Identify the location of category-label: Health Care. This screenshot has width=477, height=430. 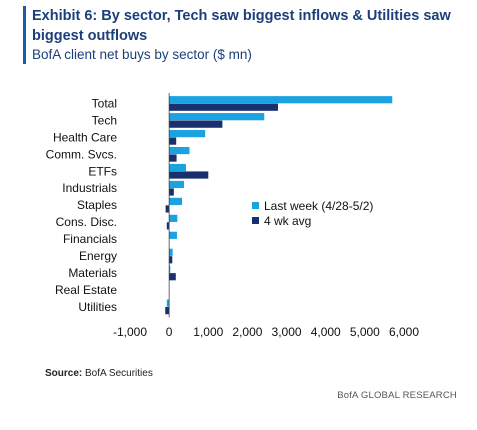
(85, 137).